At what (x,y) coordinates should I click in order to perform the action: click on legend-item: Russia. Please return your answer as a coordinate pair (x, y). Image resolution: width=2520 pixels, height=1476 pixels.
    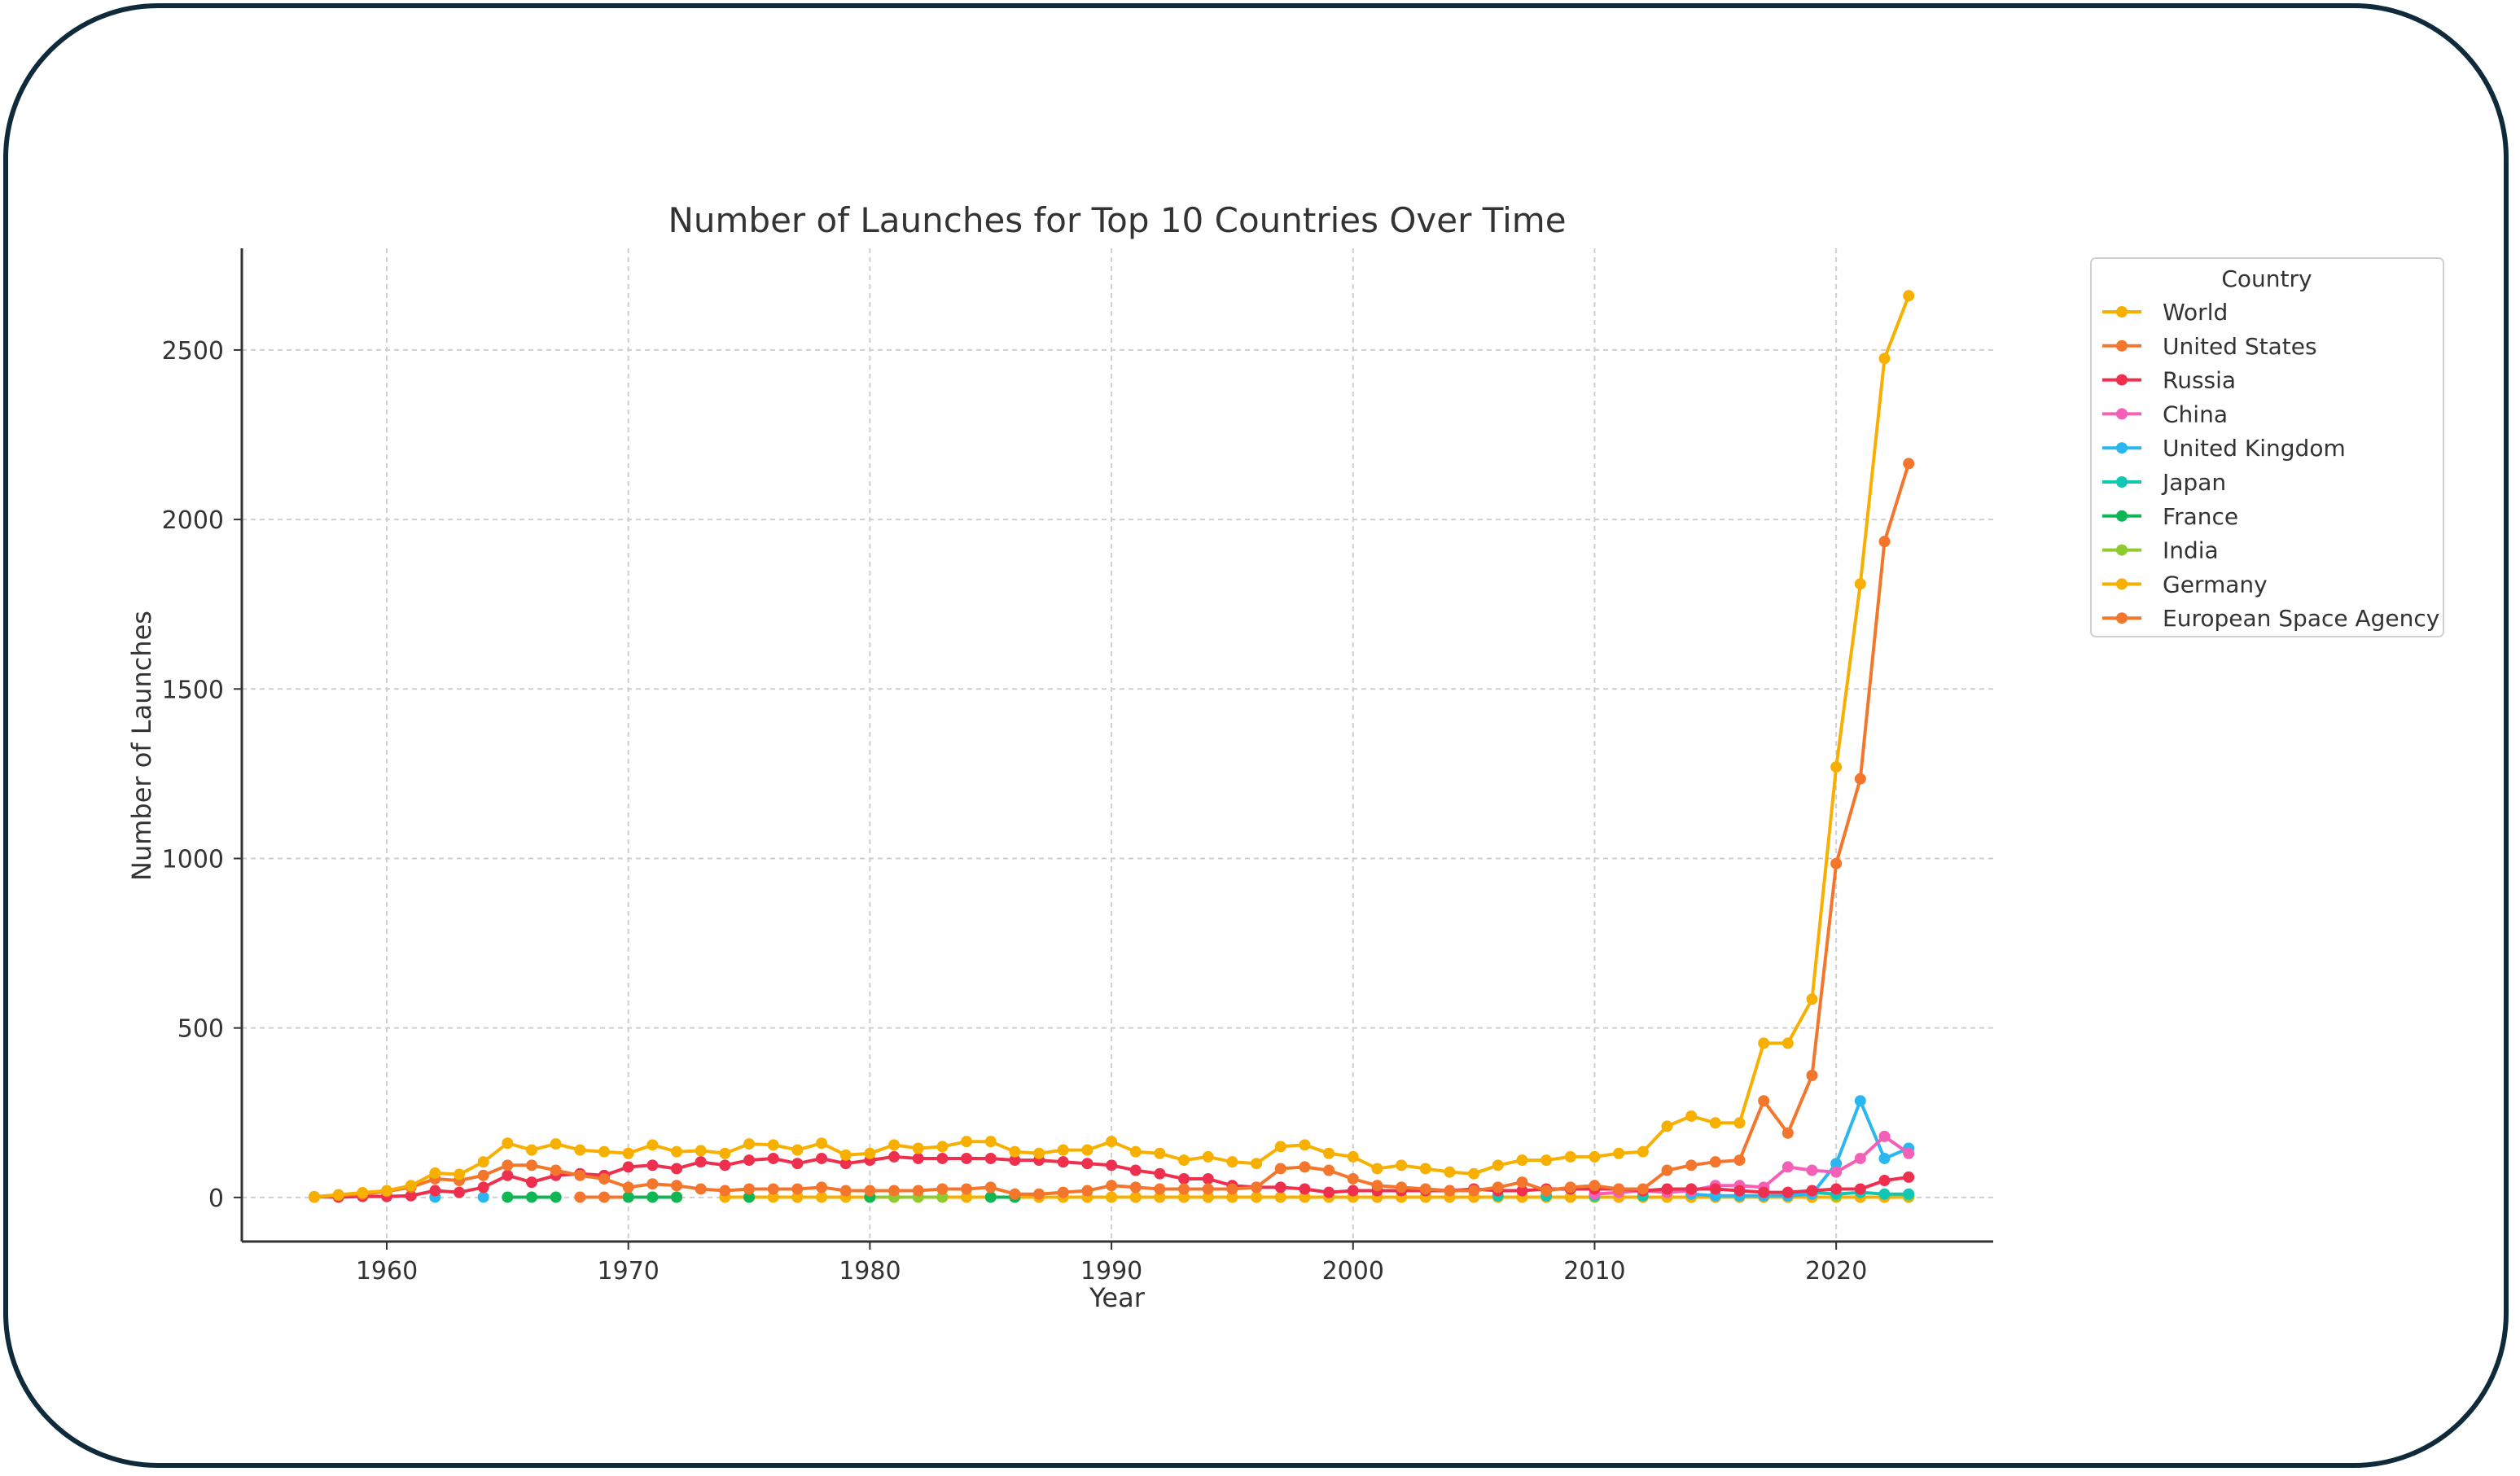
    Looking at the image, I should click on (2169, 381).